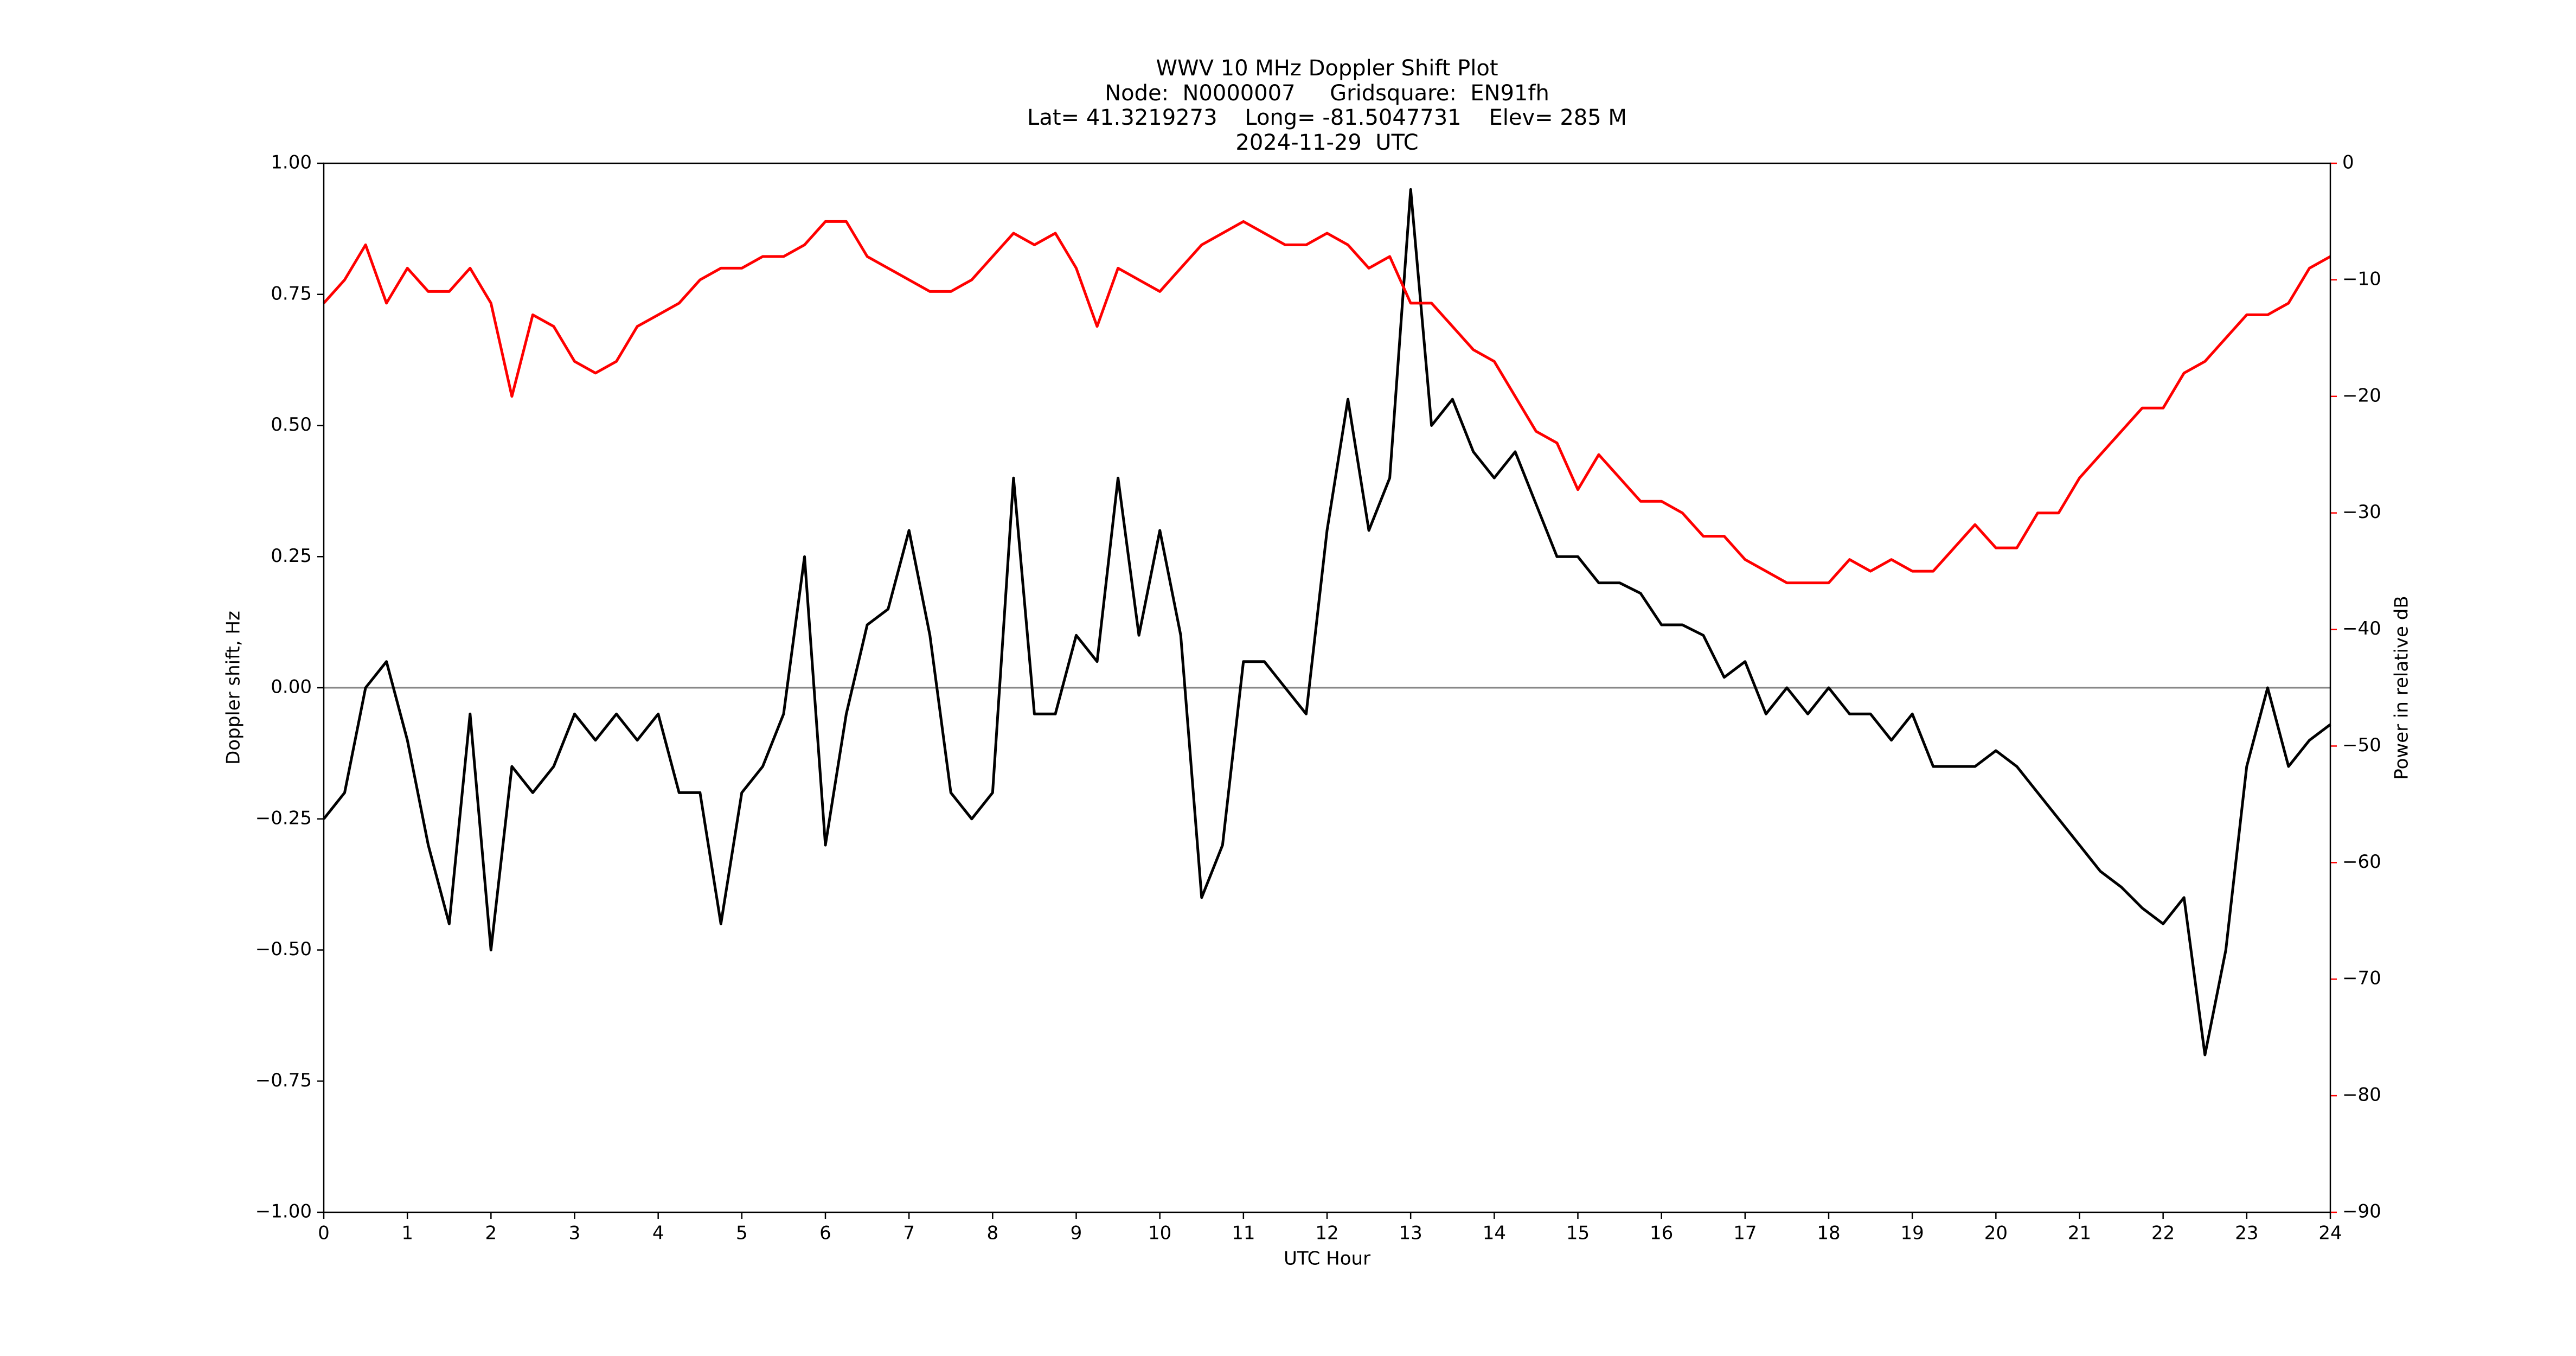  Describe the element at coordinates (825, 1233) in the screenshot. I see `x-tick-label: 6` at that location.